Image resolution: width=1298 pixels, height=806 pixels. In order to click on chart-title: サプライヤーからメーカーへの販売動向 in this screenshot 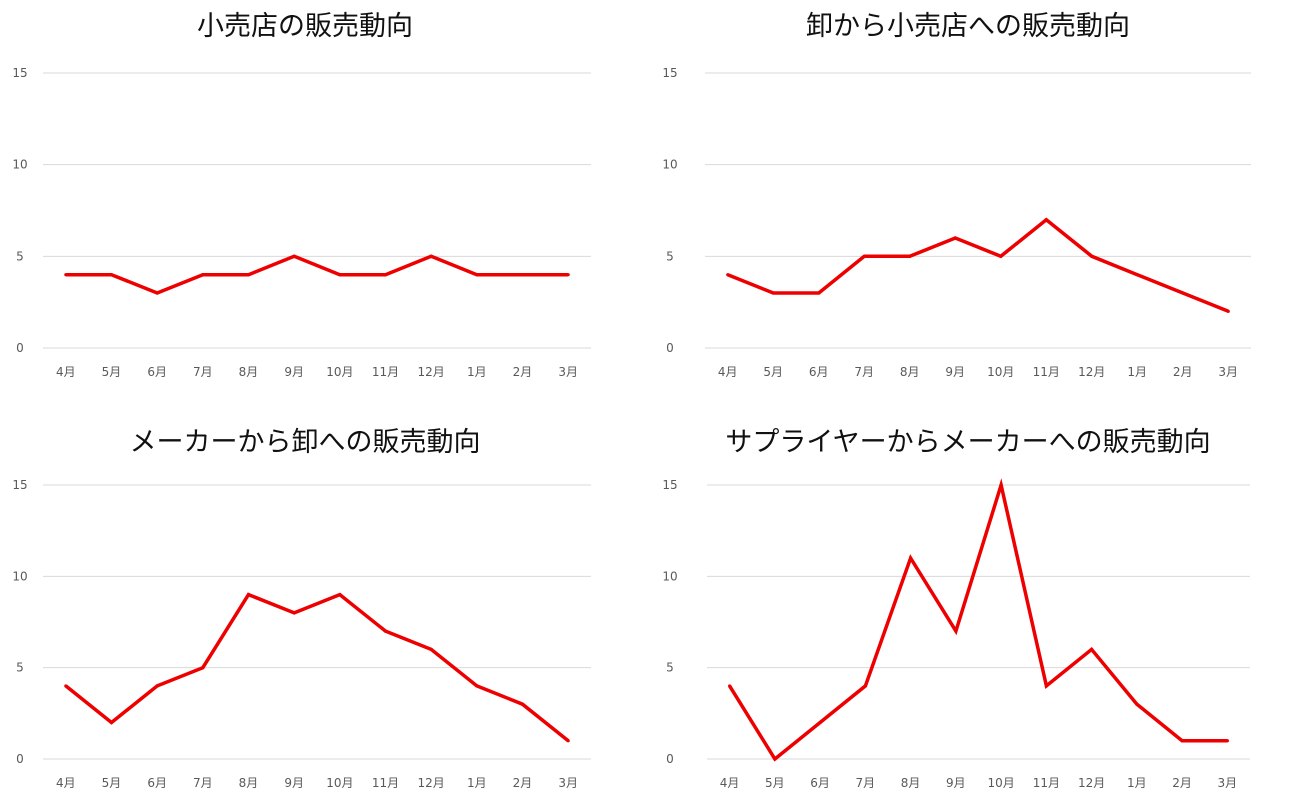, I will do `click(967, 442)`.